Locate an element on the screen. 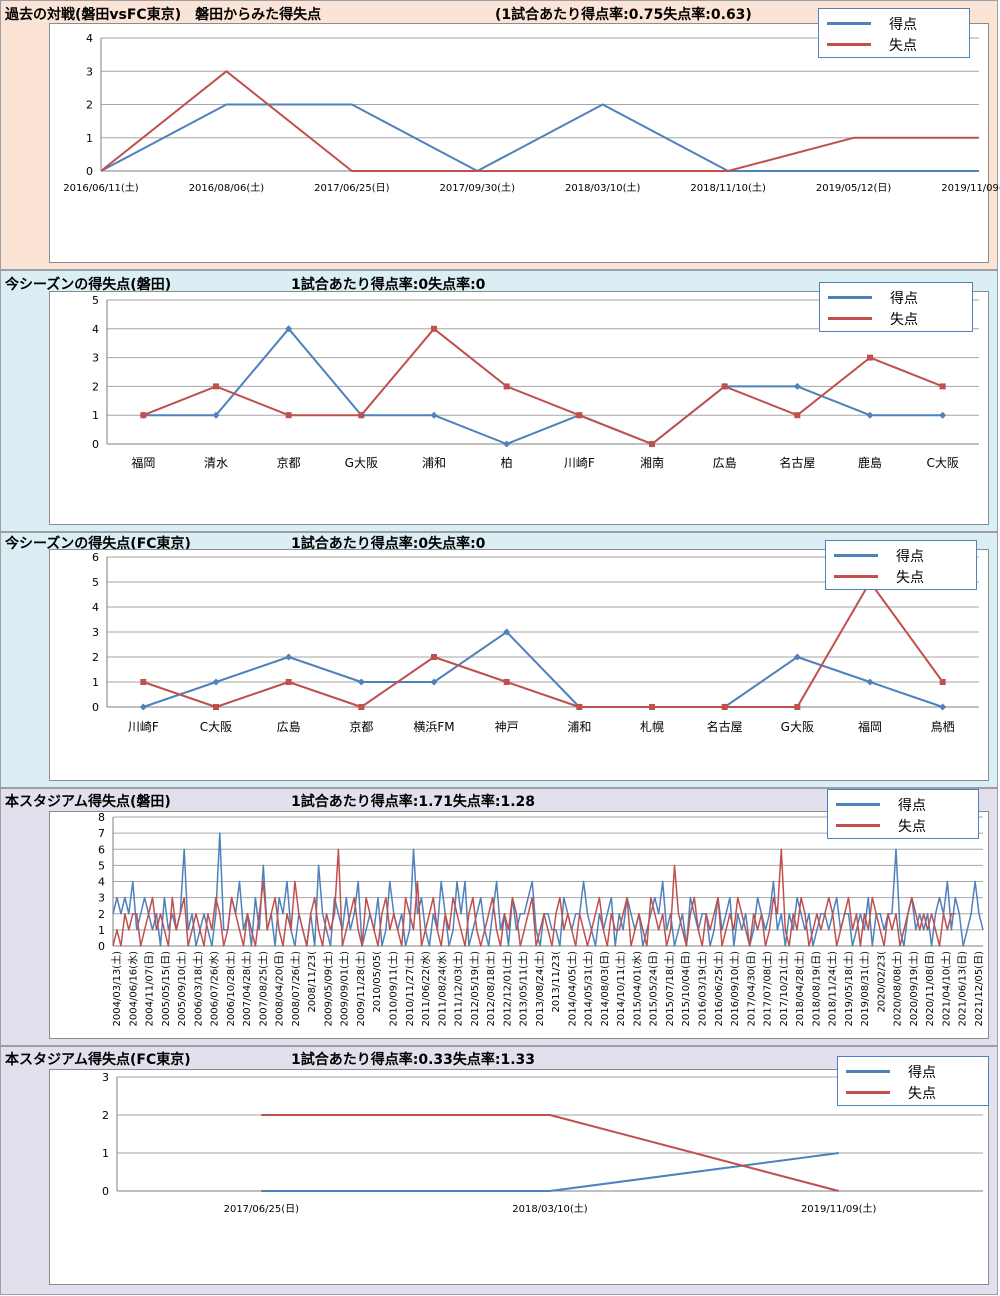 The height and width of the screenshot is (1296, 1000). y-tick-label: 8 is located at coordinates (101, 817).